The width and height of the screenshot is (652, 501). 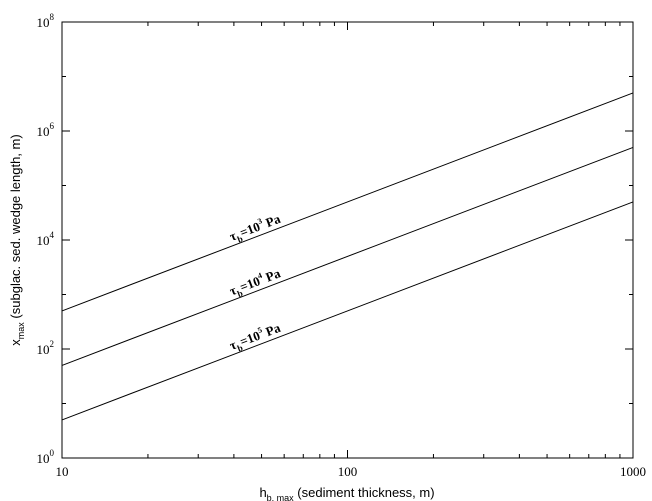 I want to click on y-tick-label: 10⁶, so click(x=46, y=130).